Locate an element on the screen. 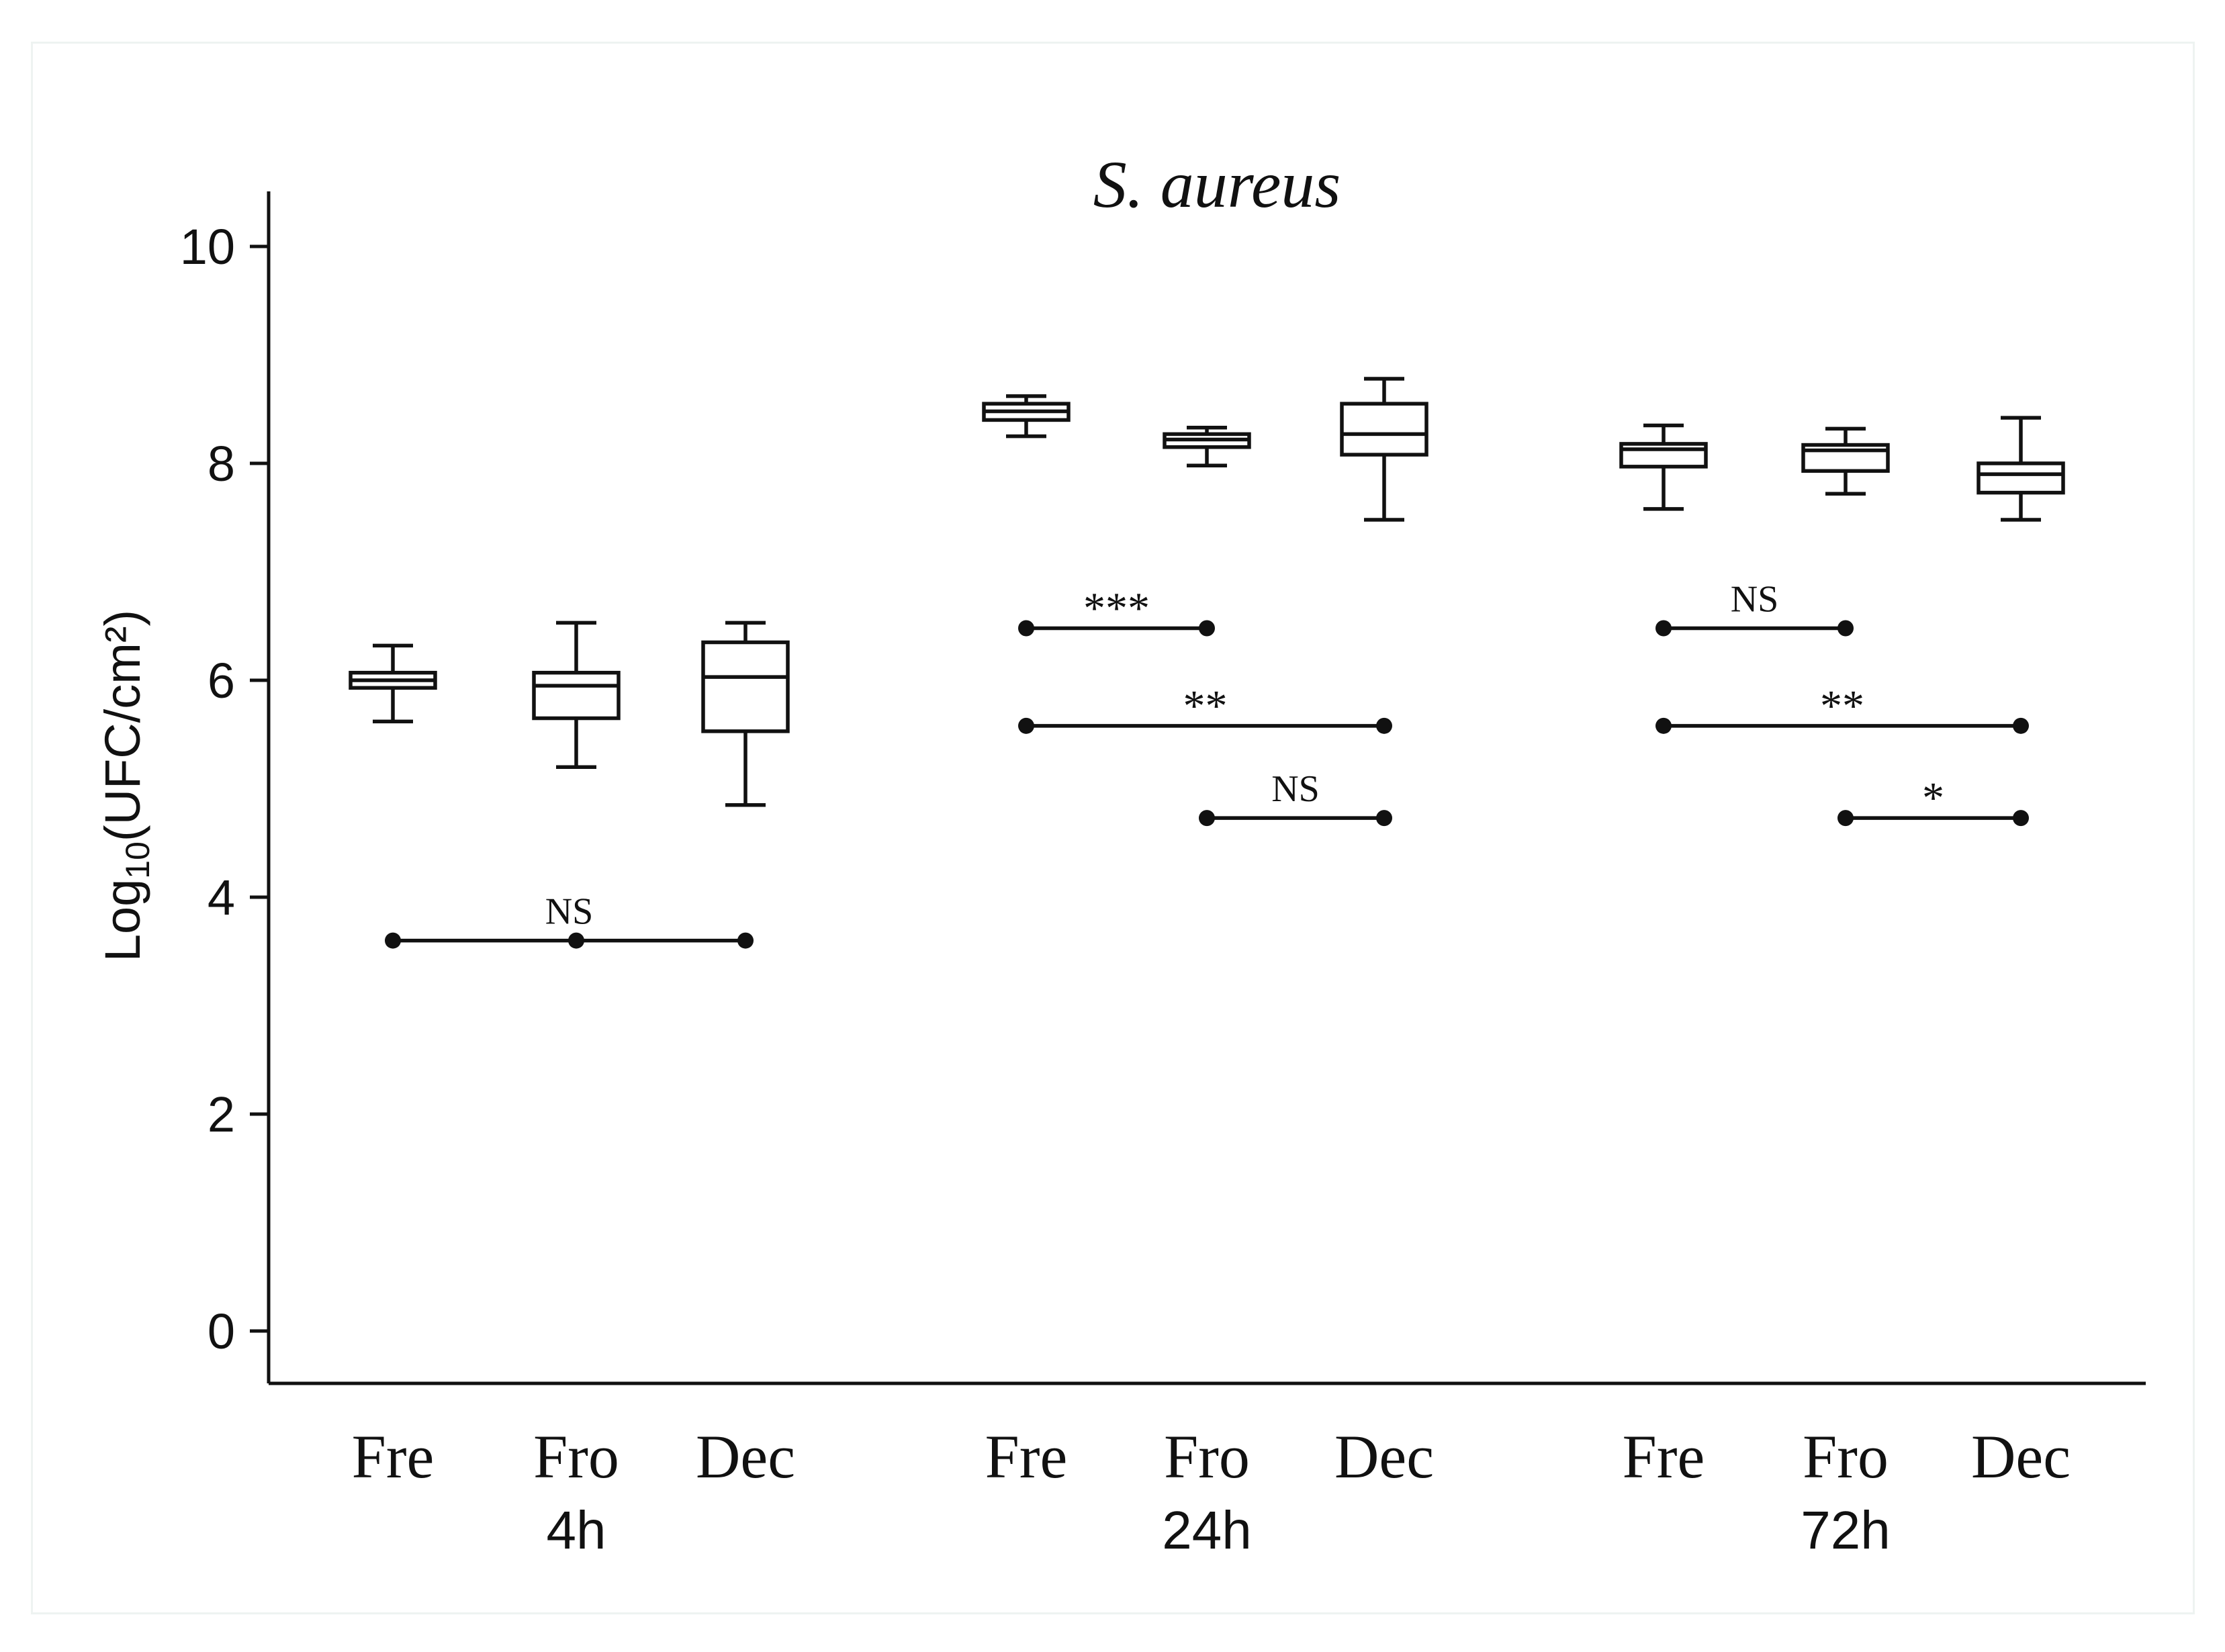  y-tick-label: 0 is located at coordinates (221, 1331).